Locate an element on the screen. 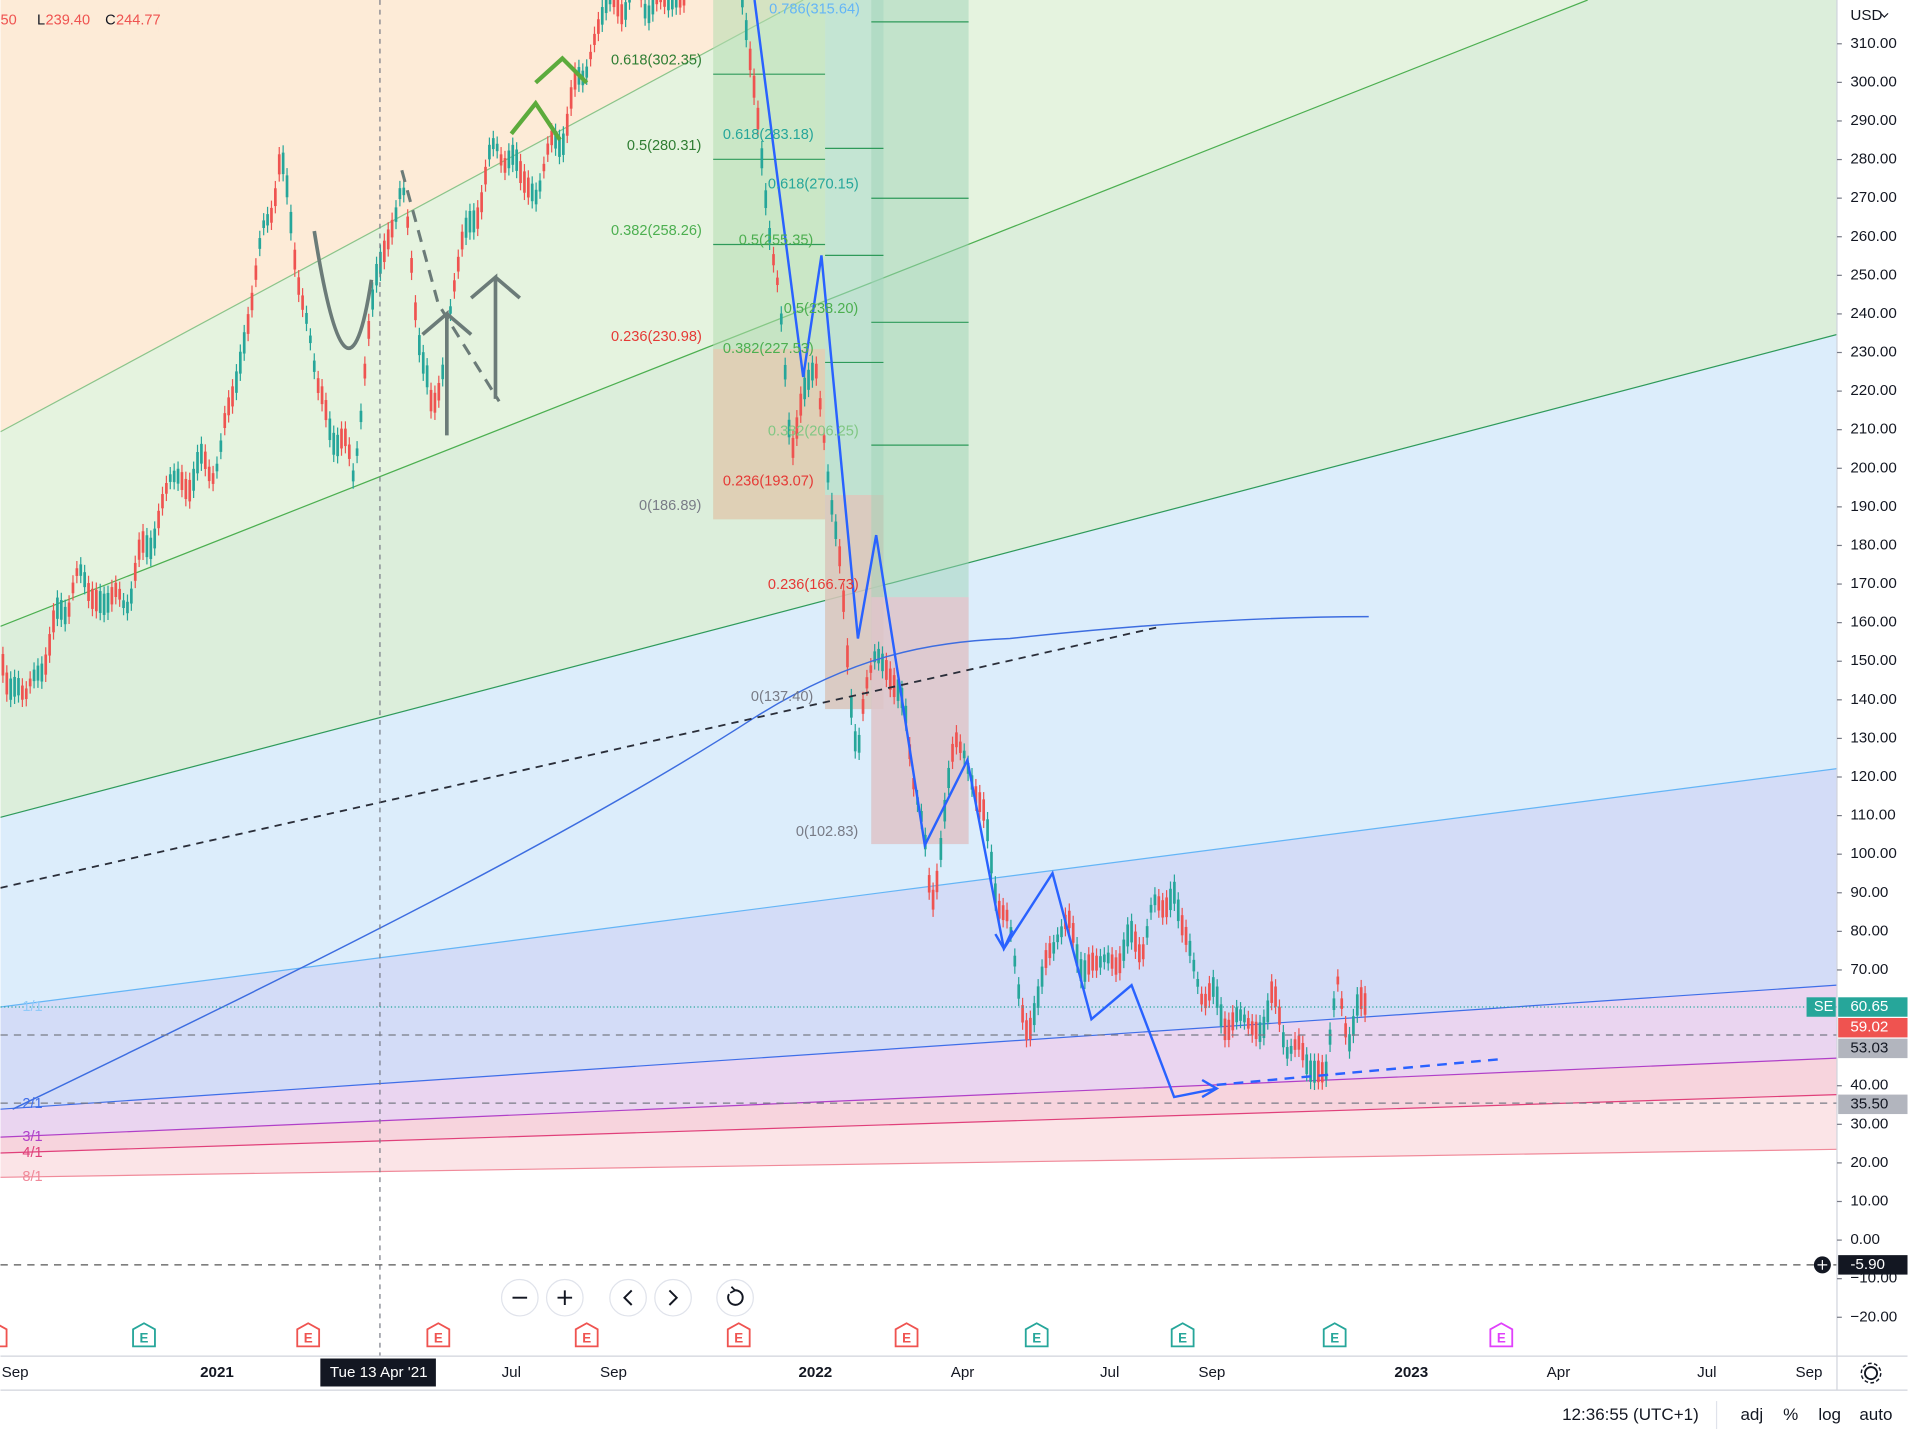  time-label: 2021 is located at coordinates (217, 1372).